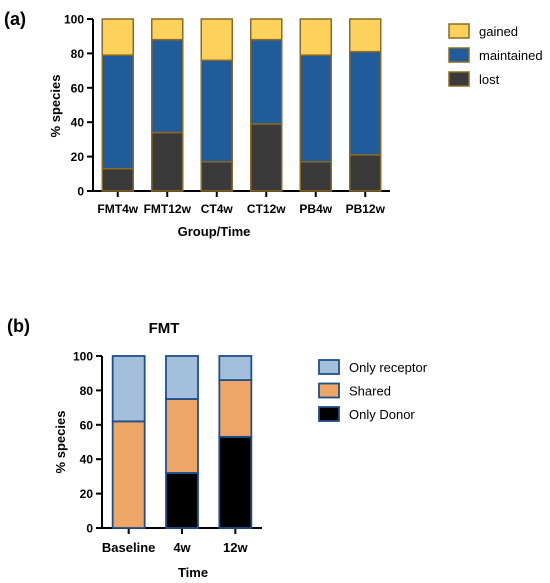 The height and width of the screenshot is (583, 550). I want to click on panel-a-legend-label: lost, so click(489, 79).